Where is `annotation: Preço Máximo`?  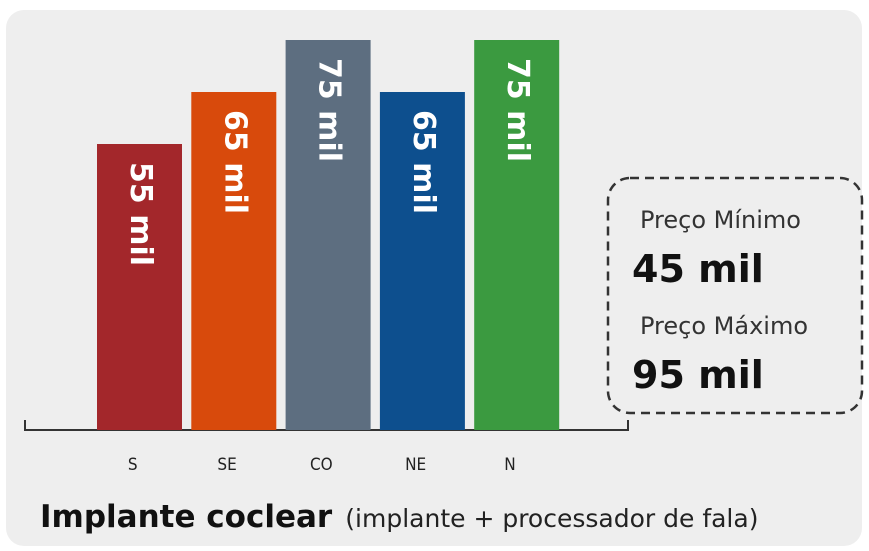 annotation: Preço Máximo is located at coordinates (724, 326).